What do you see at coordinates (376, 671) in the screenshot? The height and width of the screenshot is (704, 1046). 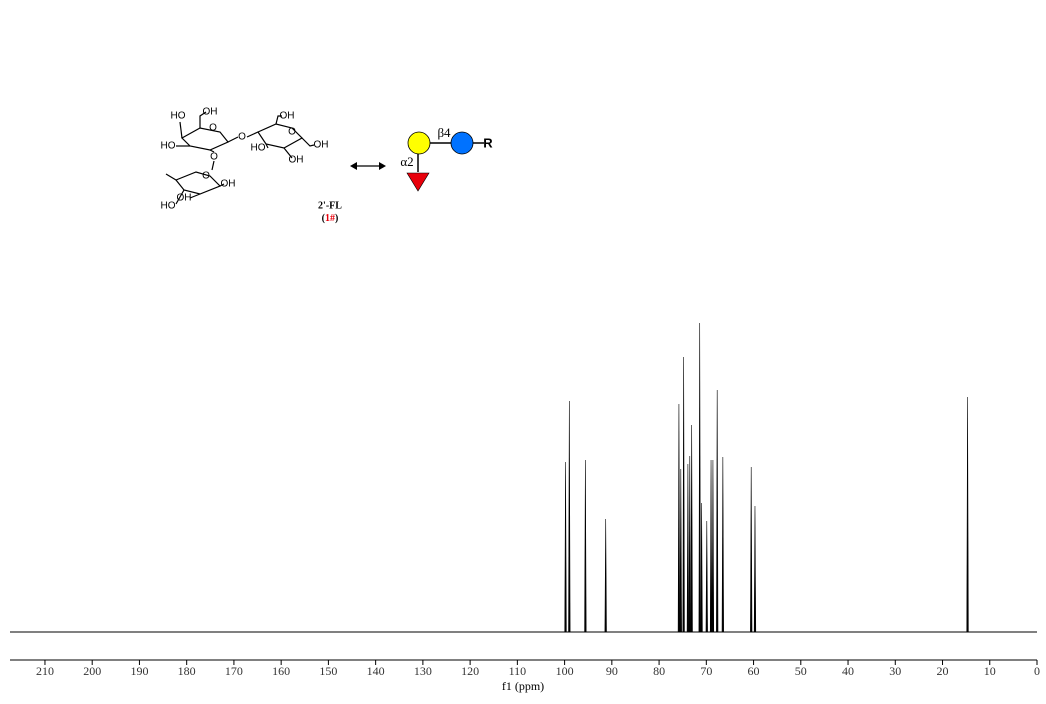 I see `x-tick-label: 140` at bounding box center [376, 671].